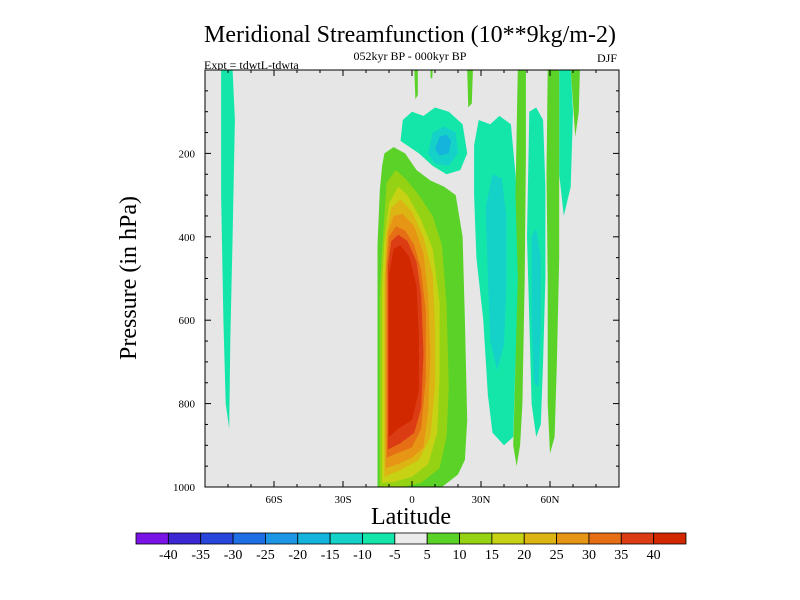 The height and width of the screenshot is (600, 800). I want to click on colorbar-label: -25, so click(265, 555).